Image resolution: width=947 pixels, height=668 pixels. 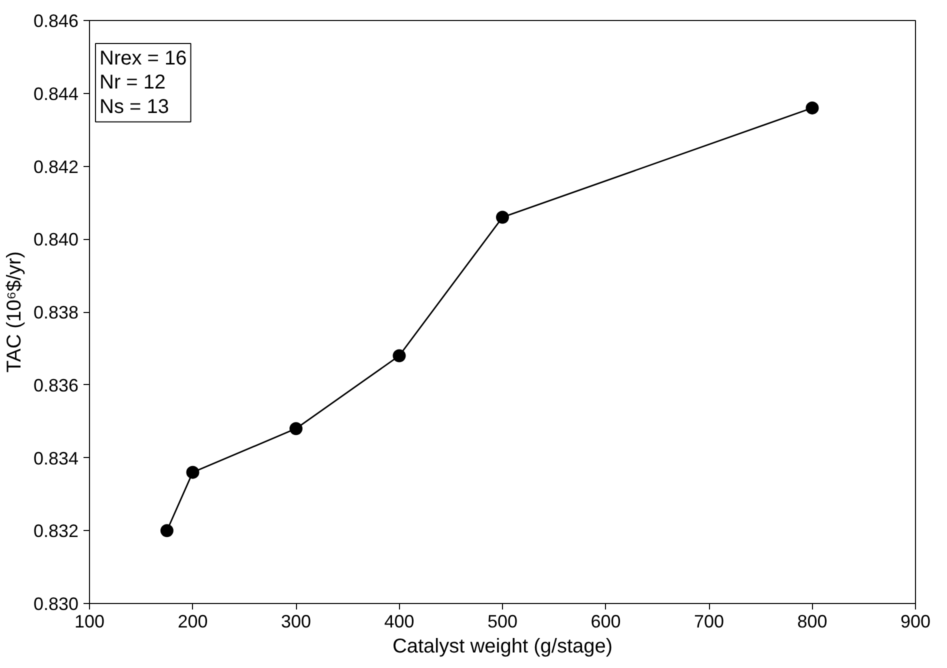 I want to click on annotation: Nr = 12, so click(x=133, y=83).